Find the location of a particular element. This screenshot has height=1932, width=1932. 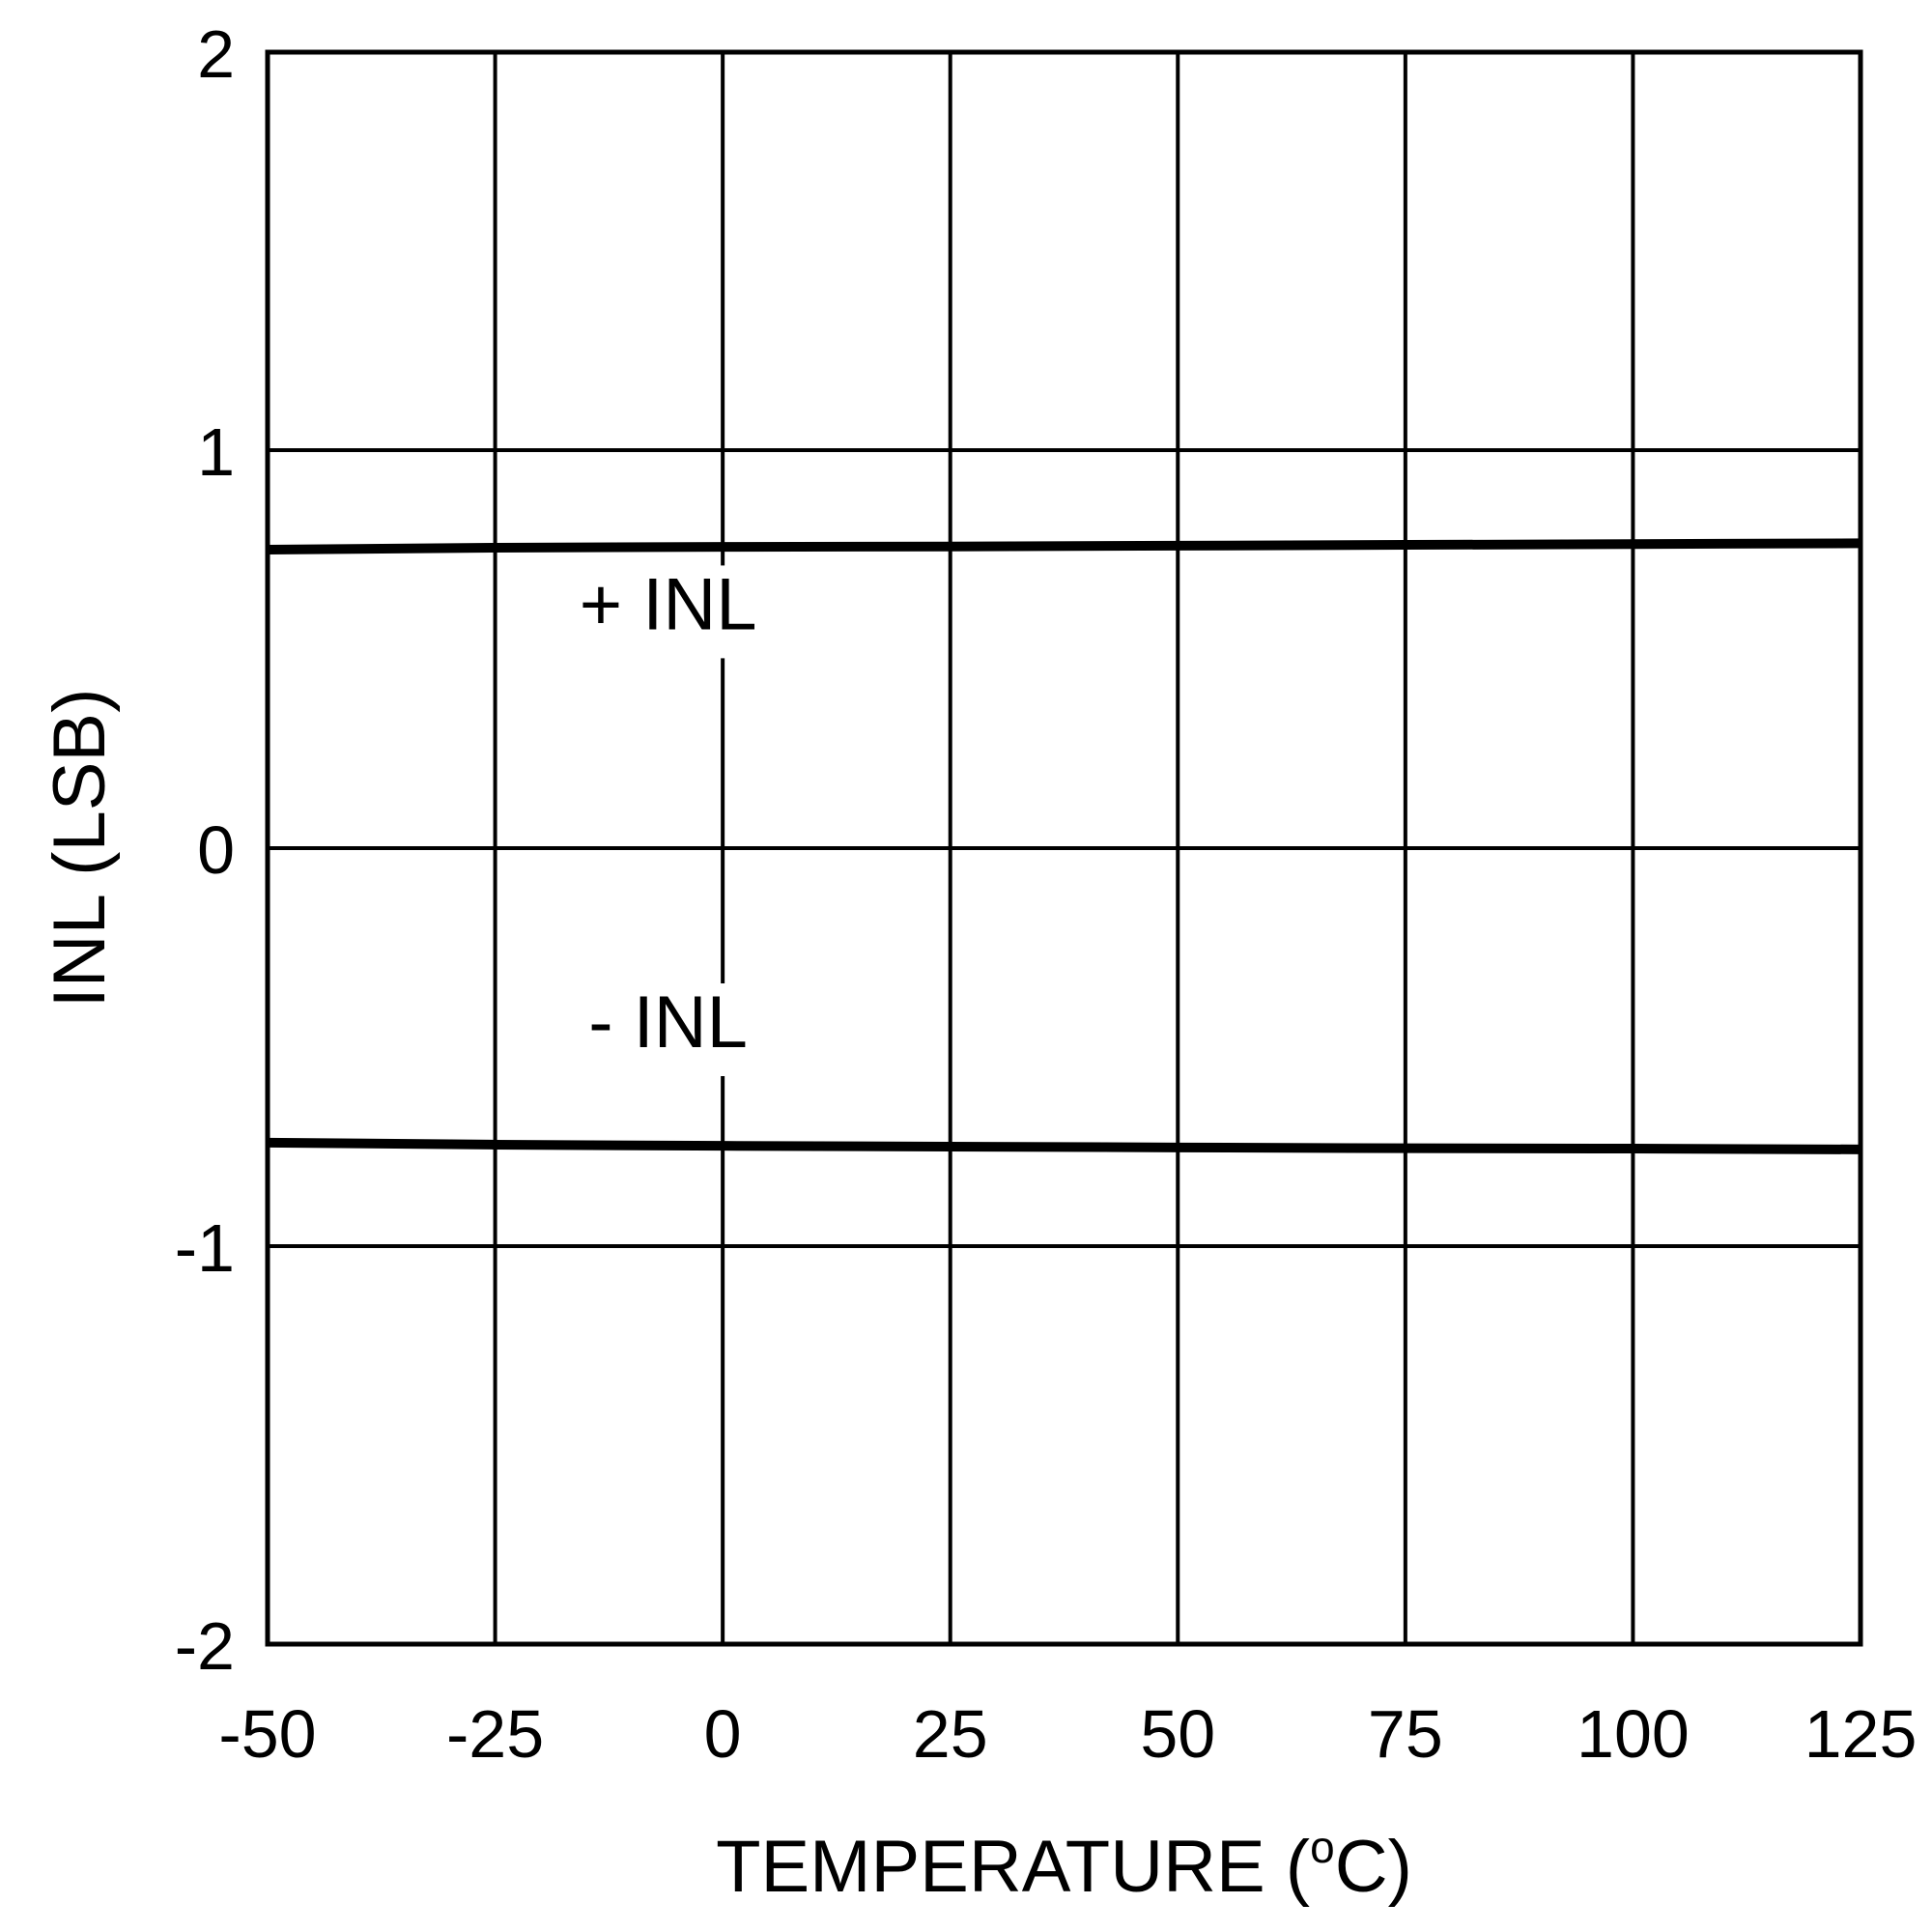

y-tick-label: 2 is located at coordinates (216, 54).